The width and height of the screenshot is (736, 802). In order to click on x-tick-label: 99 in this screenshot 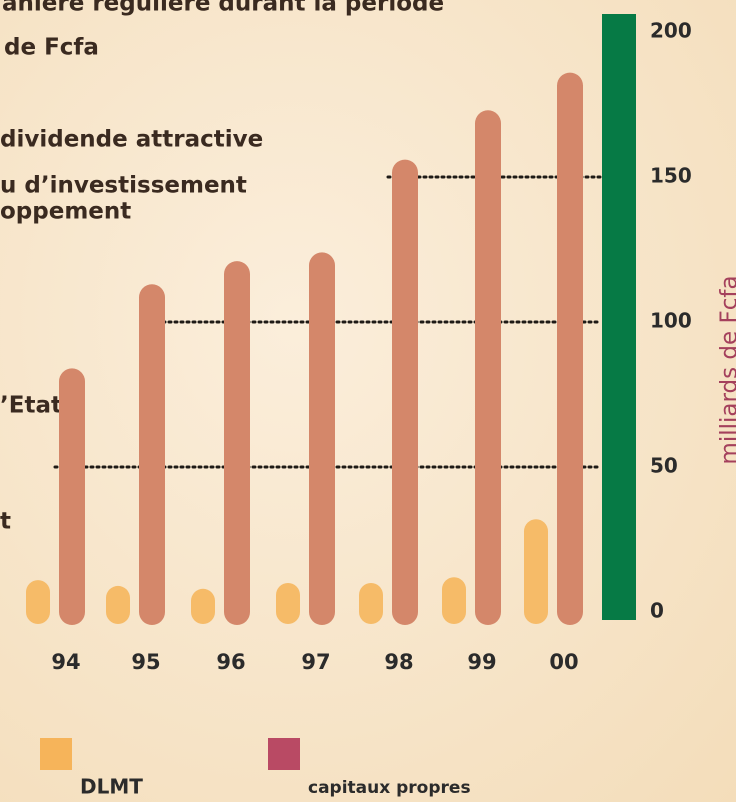, I will do `click(481, 662)`.